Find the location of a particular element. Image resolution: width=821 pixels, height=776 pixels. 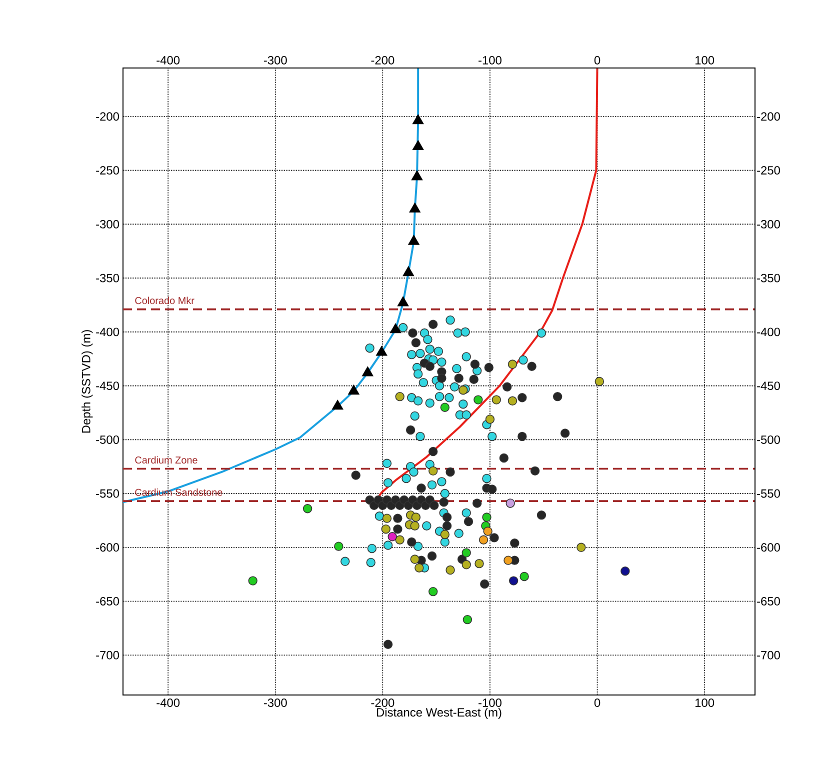

y-tick-label: -350 is located at coordinates (108, 278).